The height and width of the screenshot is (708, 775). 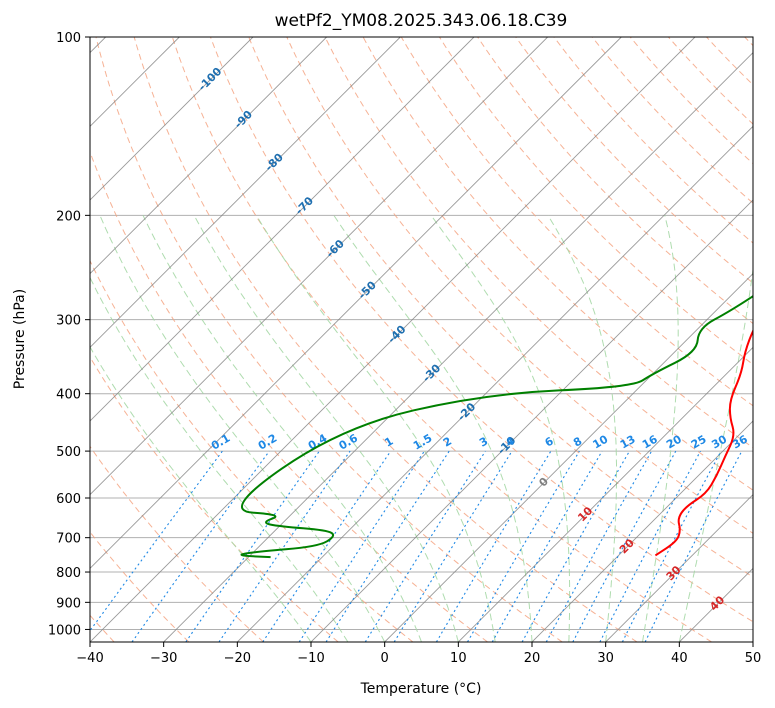 What do you see at coordinates (68, 395) in the screenshot?
I see `y-tick-label: 400` at bounding box center [68, 395].